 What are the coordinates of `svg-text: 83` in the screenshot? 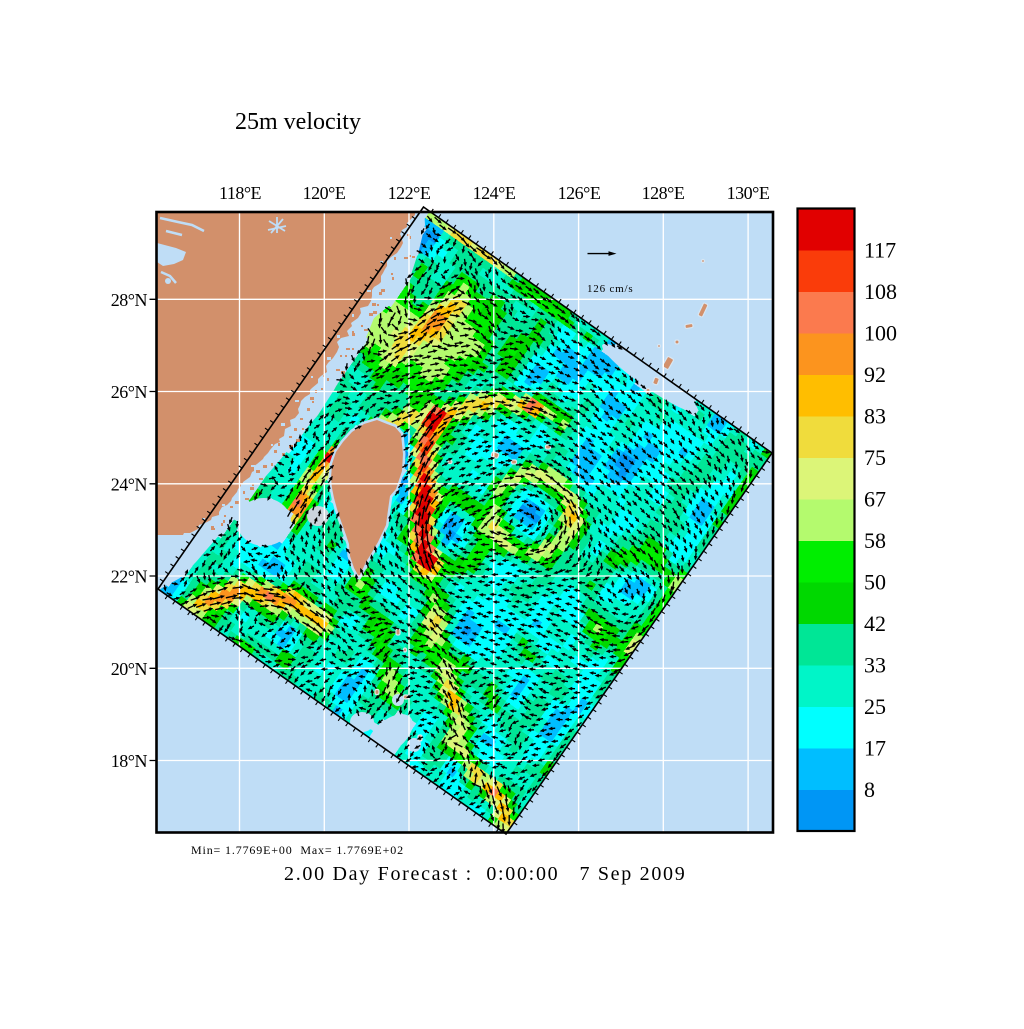 It's located at (875, 416).